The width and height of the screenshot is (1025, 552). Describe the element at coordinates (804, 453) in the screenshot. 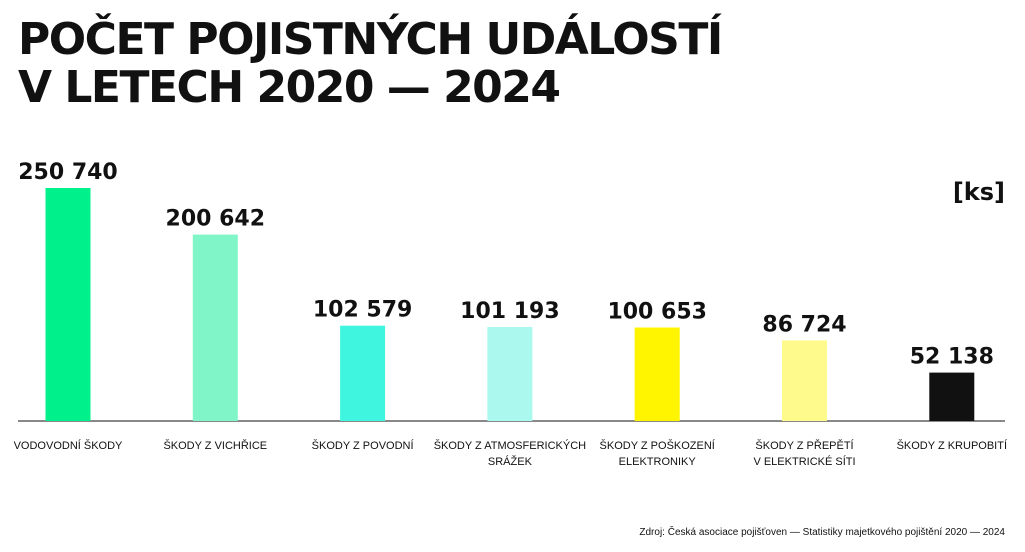

I see `category-label-6: ŠKODY Z PŘEPĚTÍ V ELEKTRICKÉ SÍTI` at that location.